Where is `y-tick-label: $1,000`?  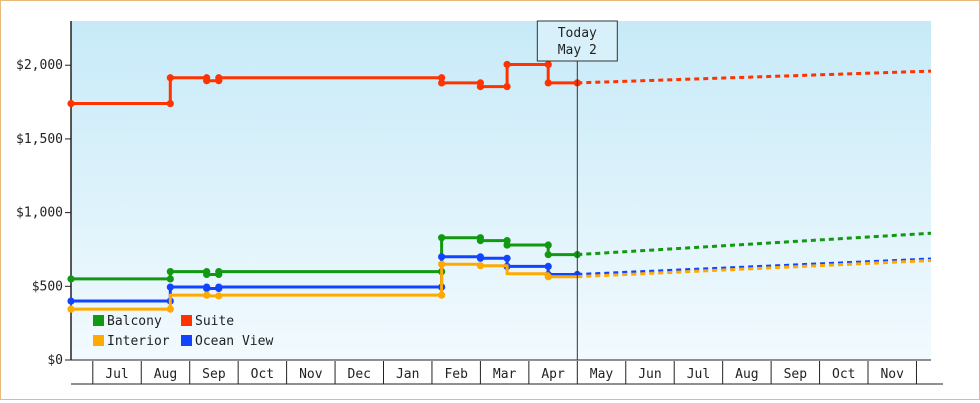 y-tick-label: $1,000 is located at coordinates (39, 213).